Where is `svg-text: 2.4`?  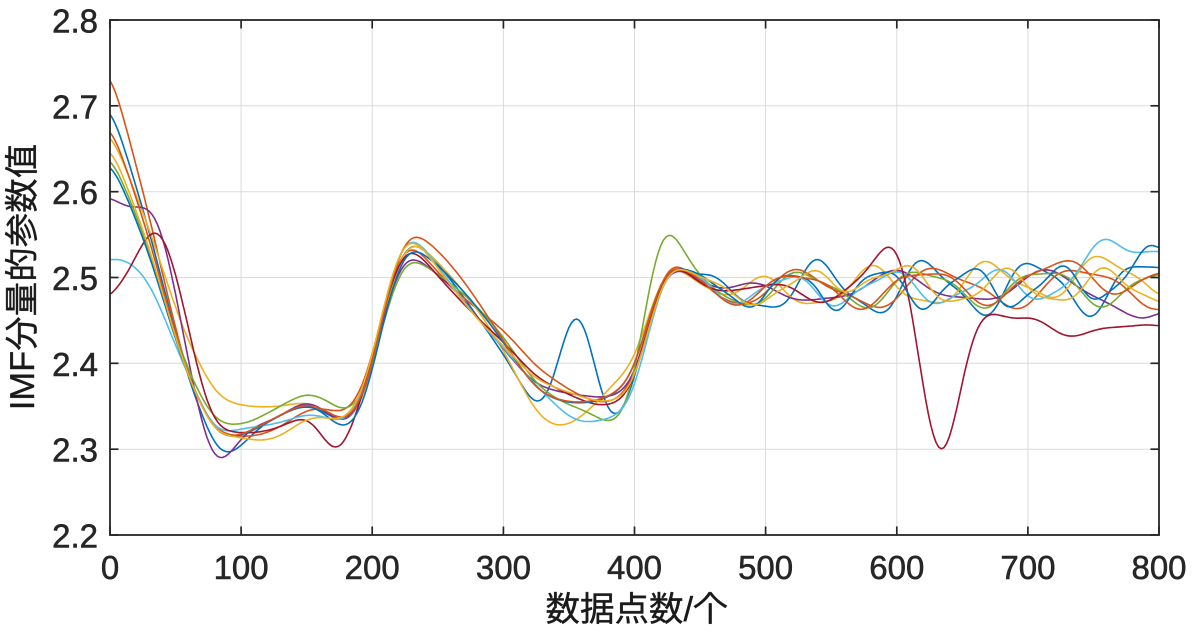 svg-text: 2.4 is located at coordinates (75, 364).